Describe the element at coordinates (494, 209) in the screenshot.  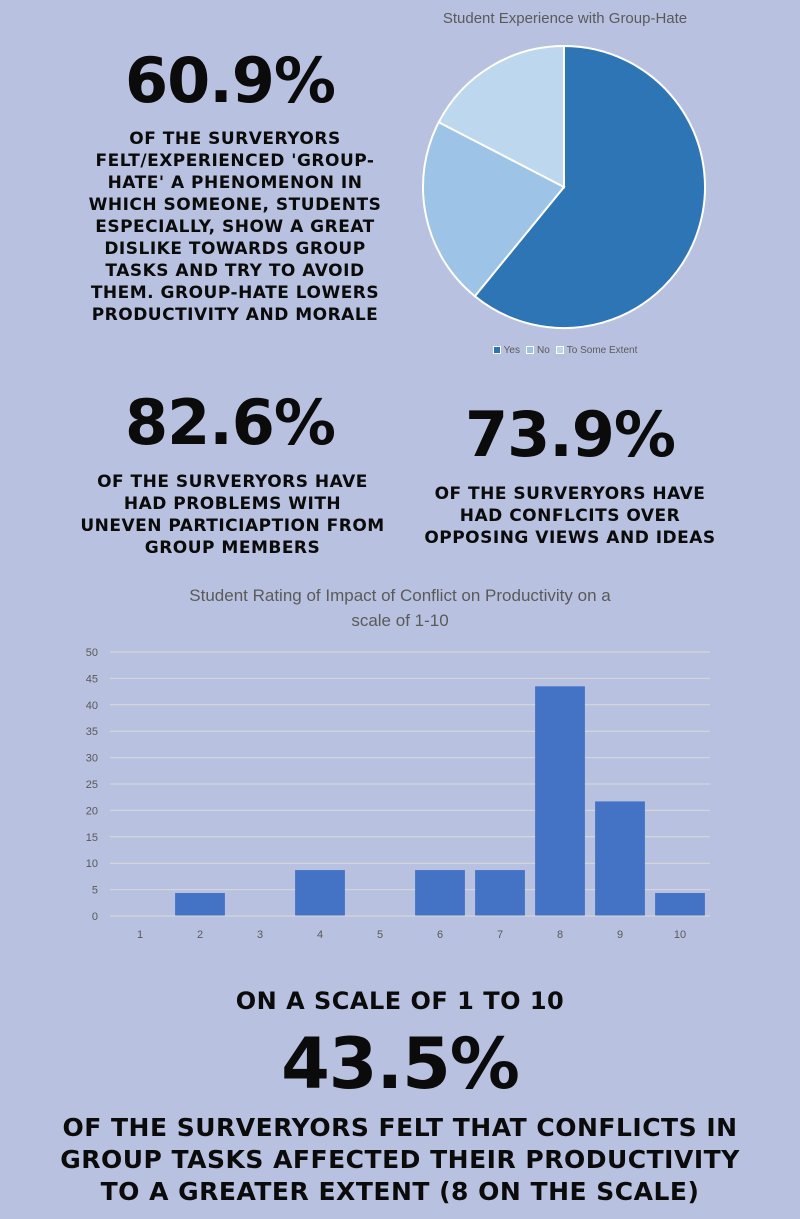
I see `pie-slice-no` at that location.